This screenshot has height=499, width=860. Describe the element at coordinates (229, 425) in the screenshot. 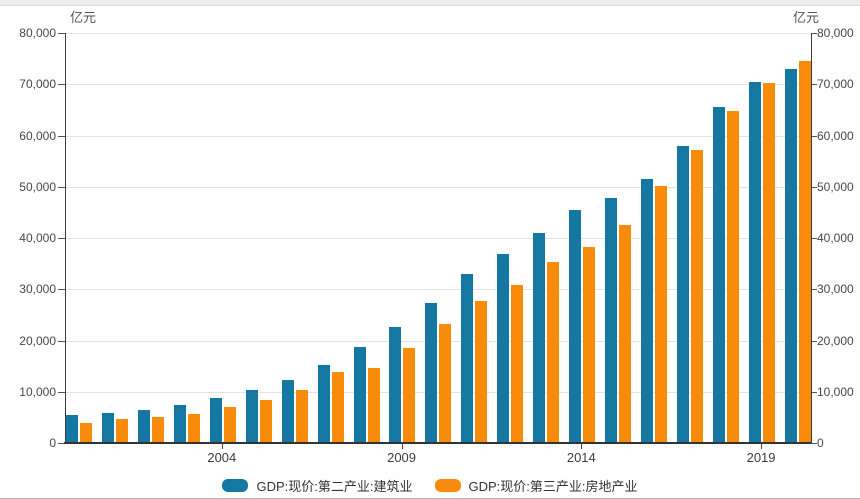

I see `bar-real-estate-2004` at that location.